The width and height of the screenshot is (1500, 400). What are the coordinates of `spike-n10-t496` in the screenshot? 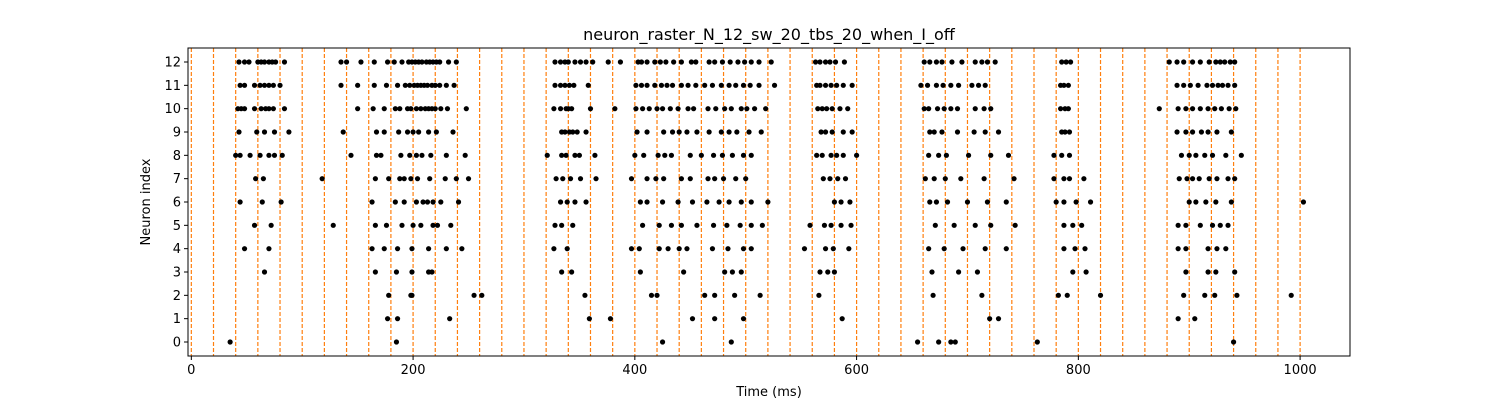 It's located at (741, 109).